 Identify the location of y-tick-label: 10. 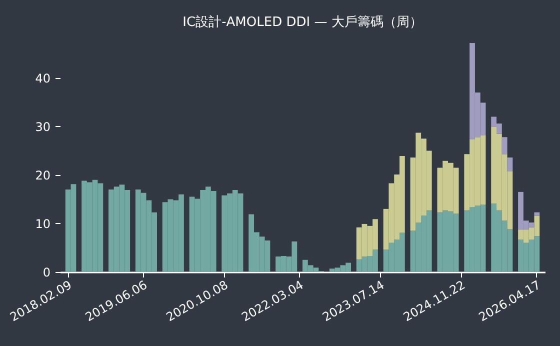
(42, 223).